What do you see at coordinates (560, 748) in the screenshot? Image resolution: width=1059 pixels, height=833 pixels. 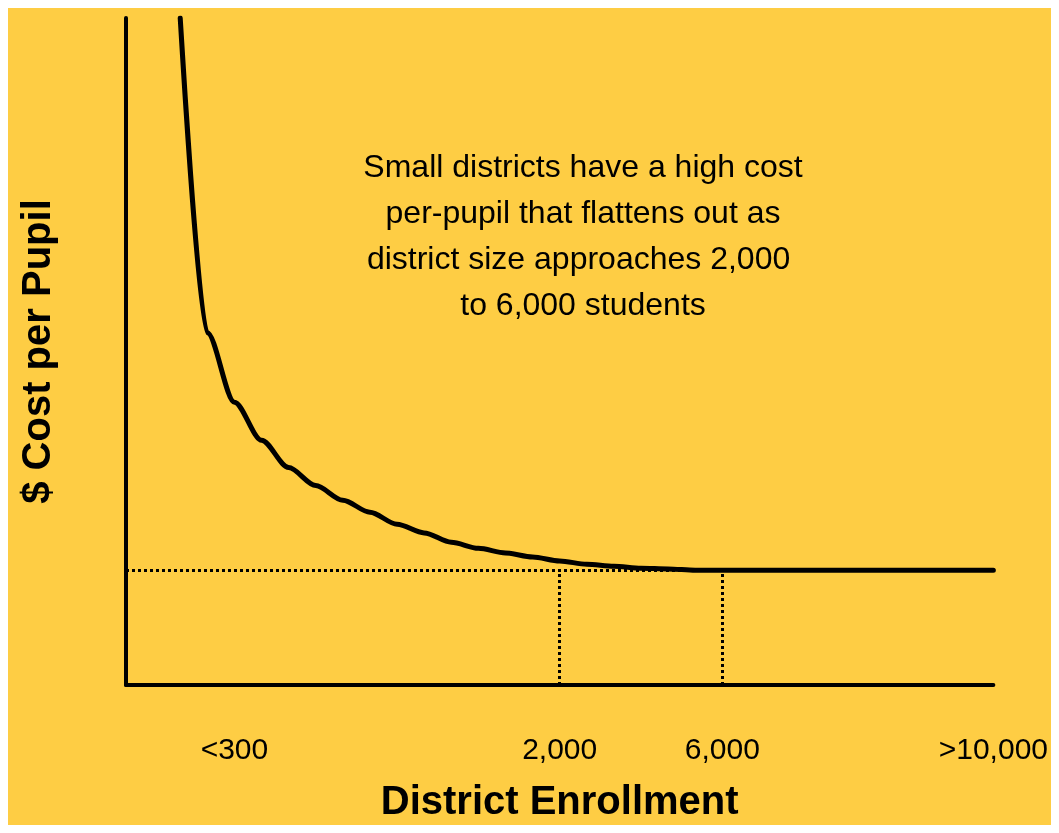 I see `x-tick-label: 2,000` at bounding box center [560, 748].